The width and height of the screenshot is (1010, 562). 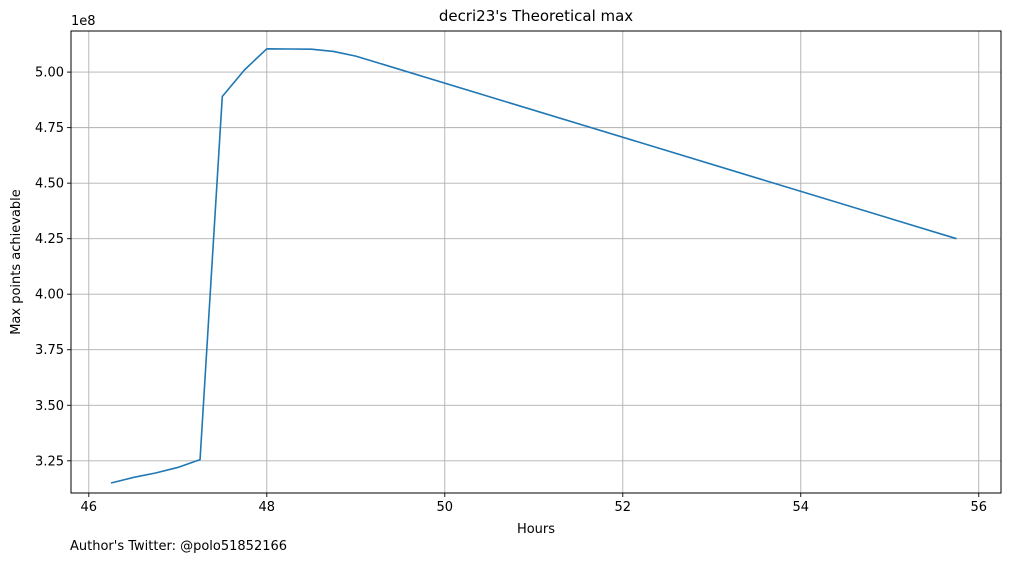 I want to click on y-offset-label: 1e8, so click(x=83, y=21).